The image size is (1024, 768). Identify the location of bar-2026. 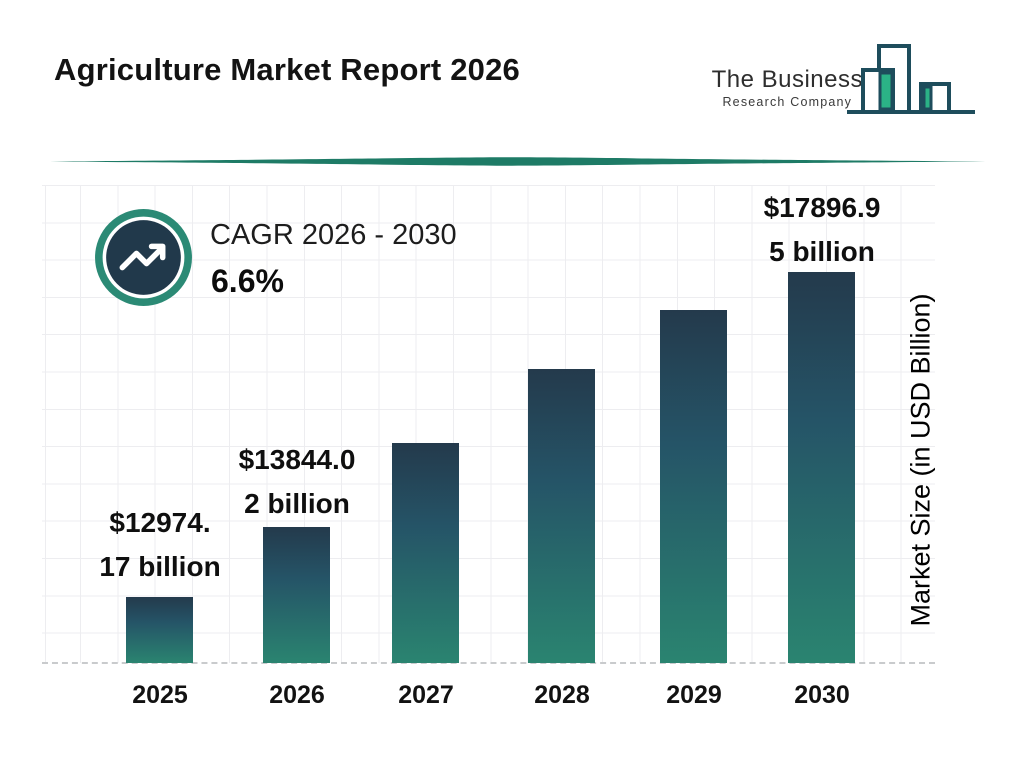
(296, 595).